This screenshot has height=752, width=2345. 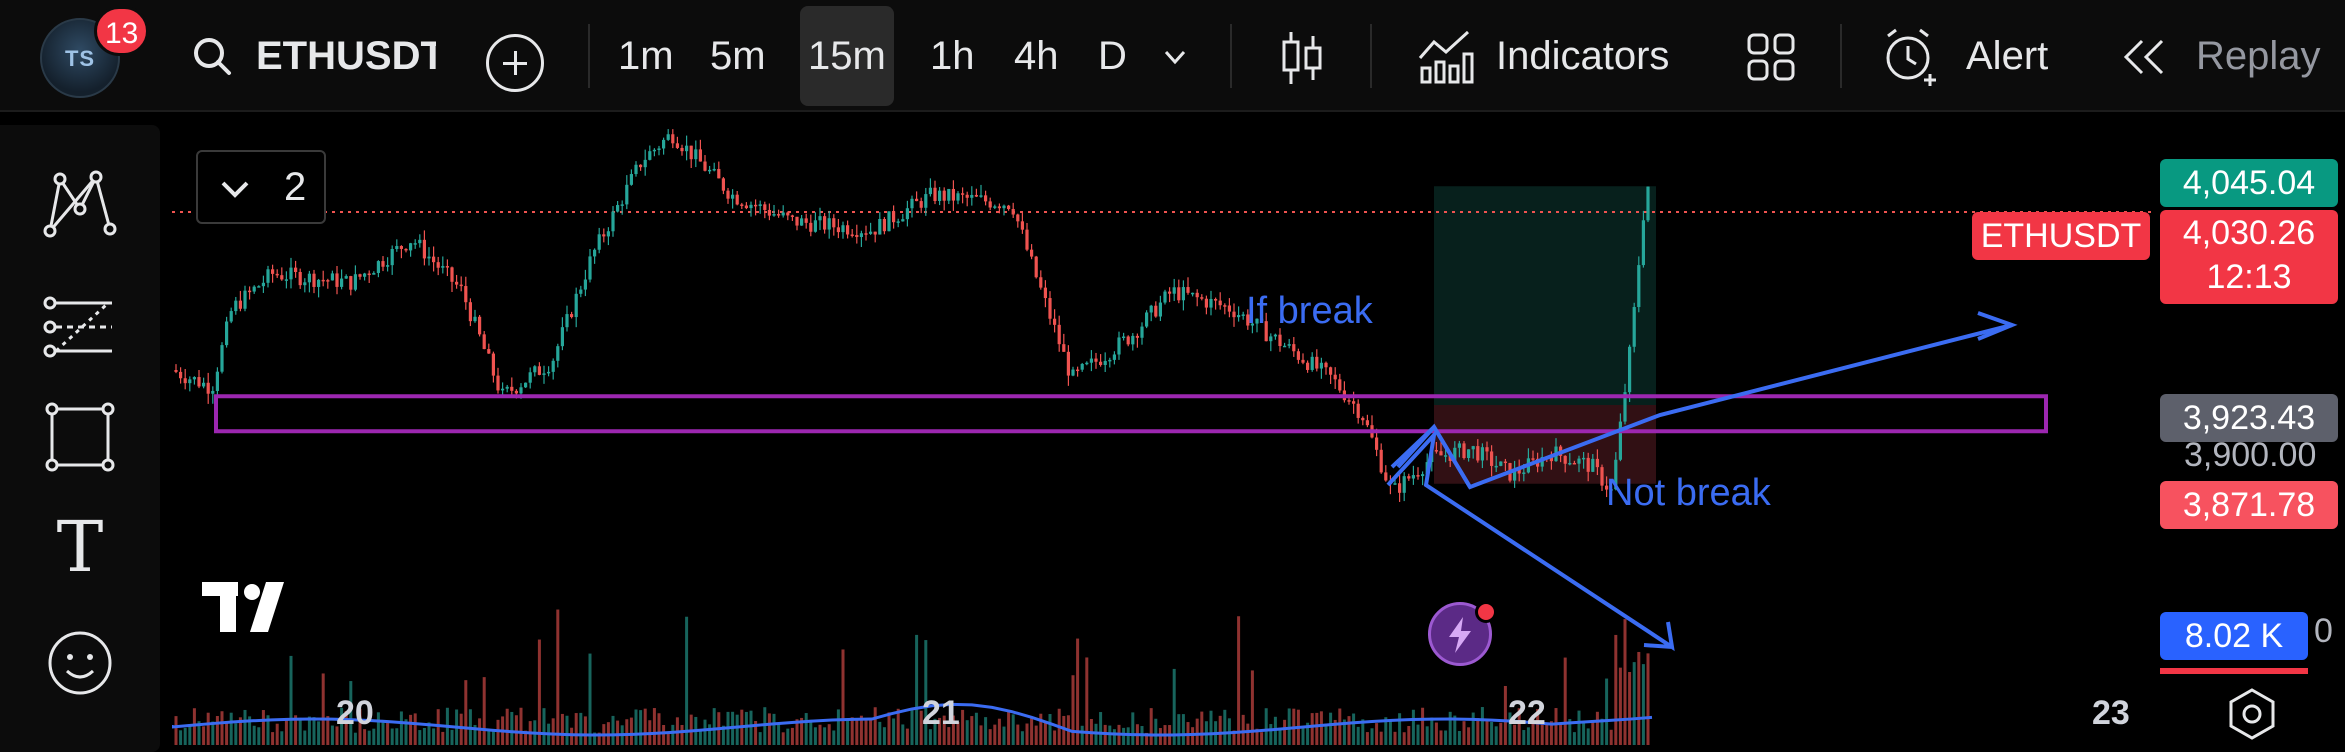 What do you see at coordinates (80, 437) in the screenshot?
I see `rectangle-tool-icon` at bounding box center [80, 437].